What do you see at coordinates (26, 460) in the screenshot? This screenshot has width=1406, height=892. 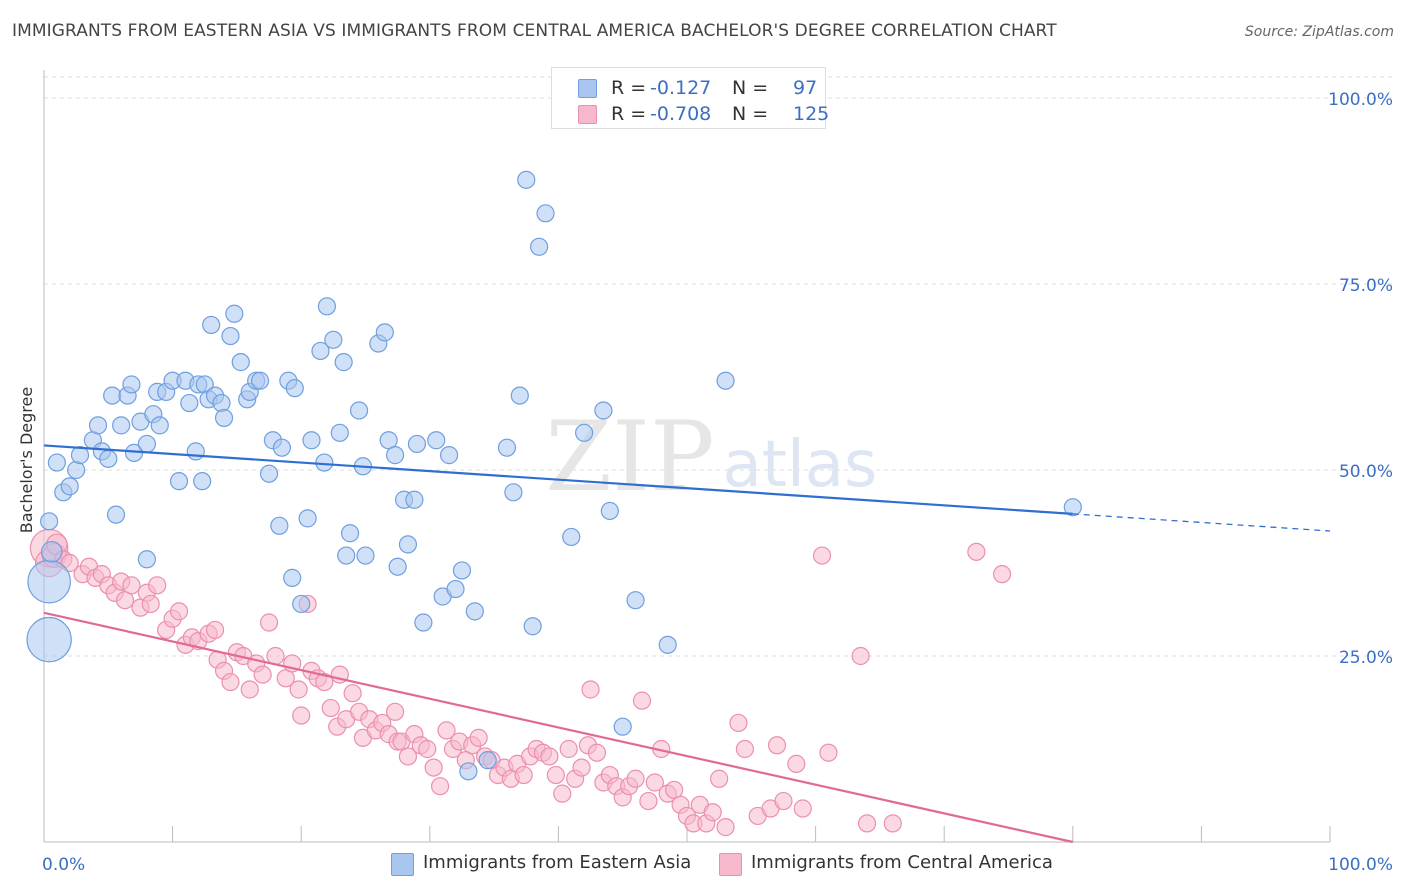 I see `y-axis-label: Bachelor's Degree` at bounding box center [26, 460].